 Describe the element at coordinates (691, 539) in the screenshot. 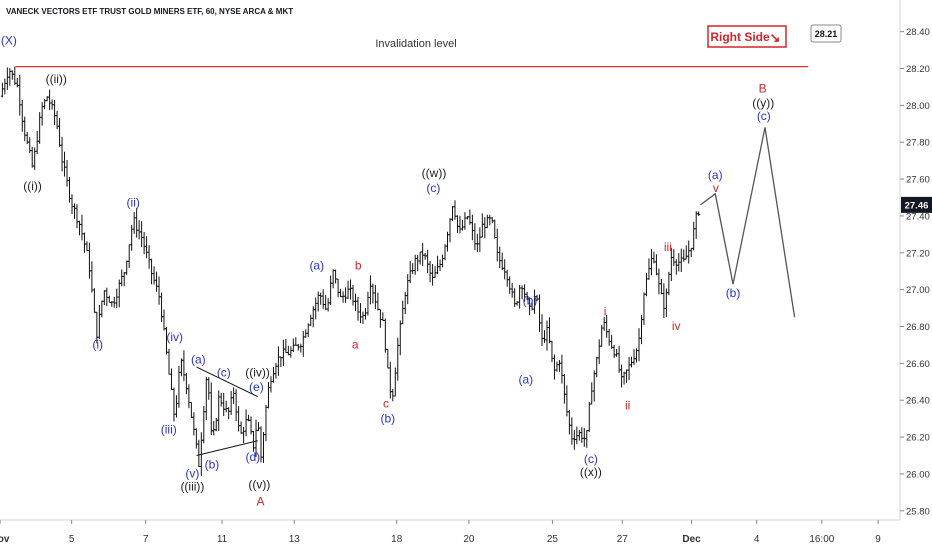

I see `time-tick-label: Dec` at that location.